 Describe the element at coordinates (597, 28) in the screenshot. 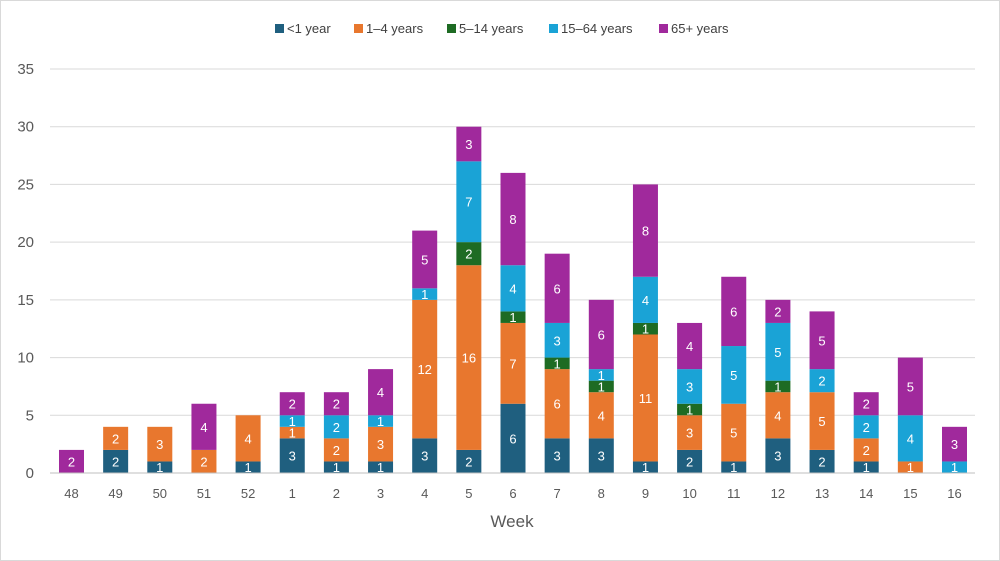

I see `legend-entry: 15–64 years` at that location.